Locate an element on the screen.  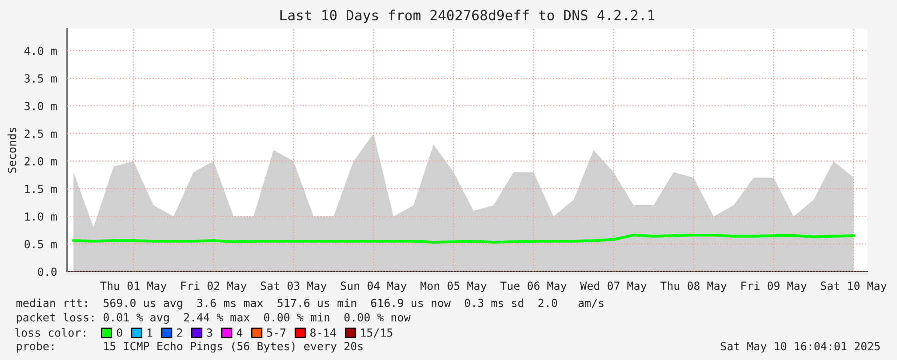
legend-label: 0 is located at coordinates (119, 333).